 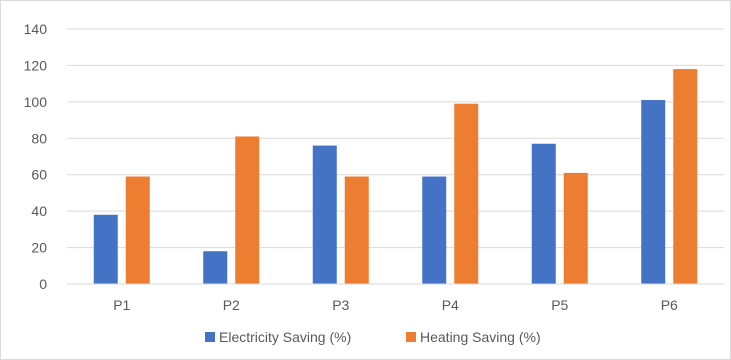 I want to click on y-tick-label: 0, so click(x=43, y=284).